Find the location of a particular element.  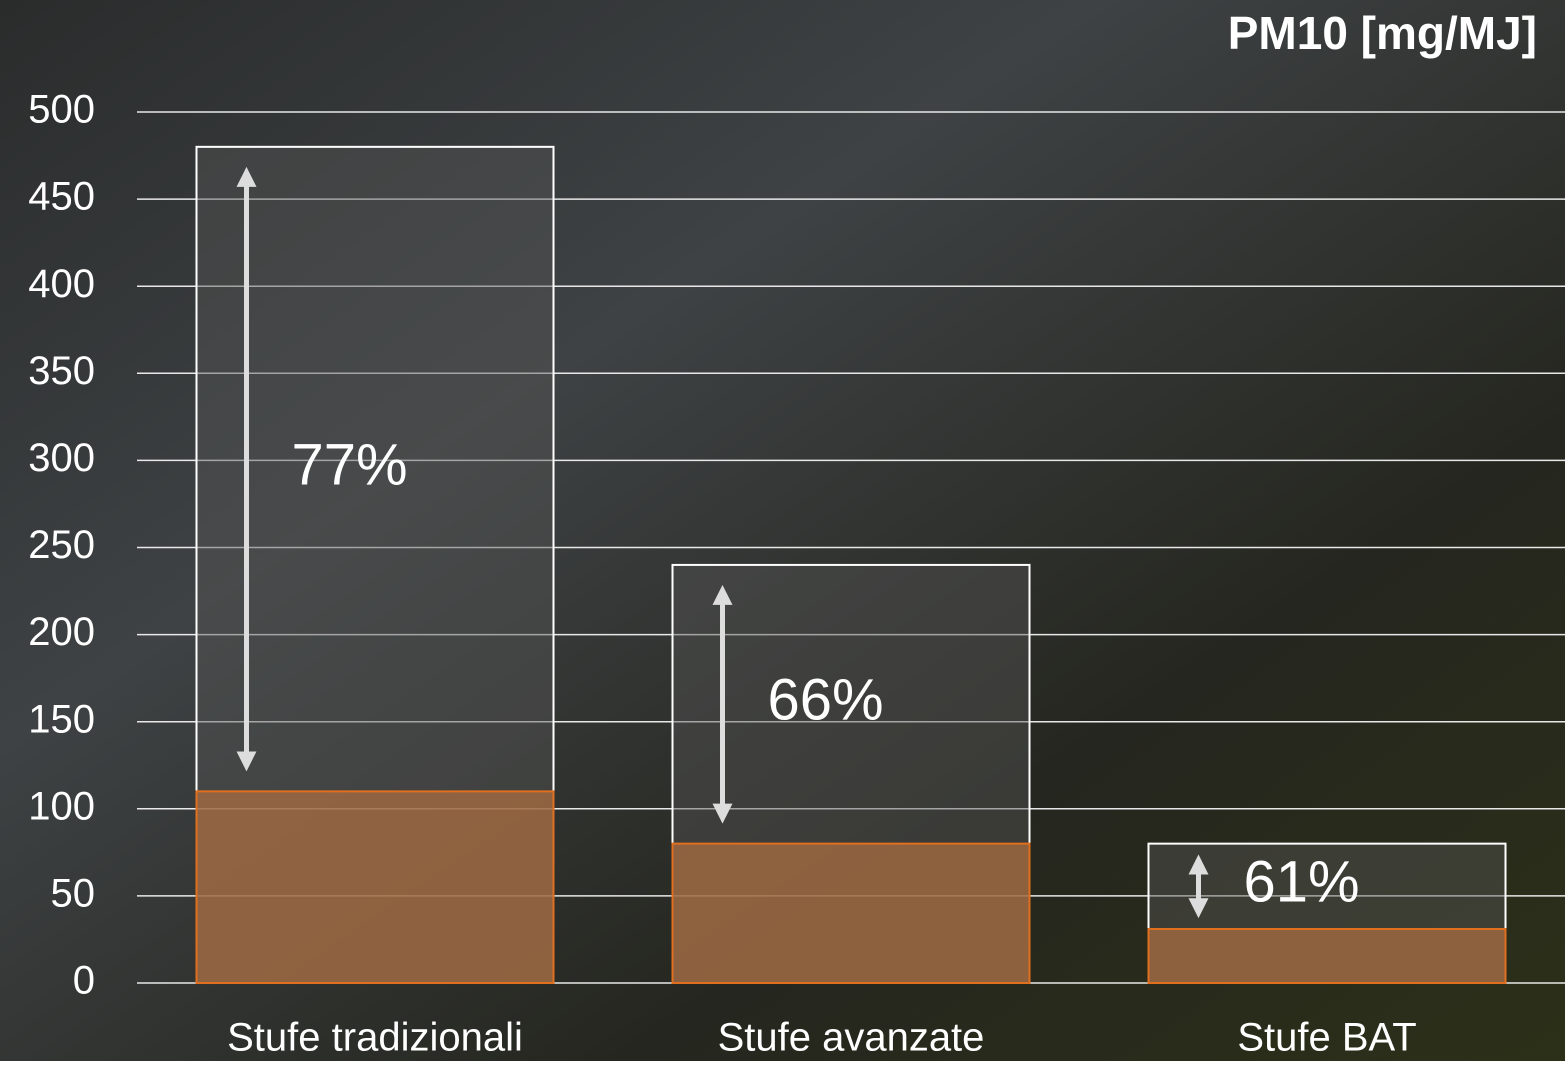

x-tick-label: Stufe avanzate is located at coordinates (851, 1038).